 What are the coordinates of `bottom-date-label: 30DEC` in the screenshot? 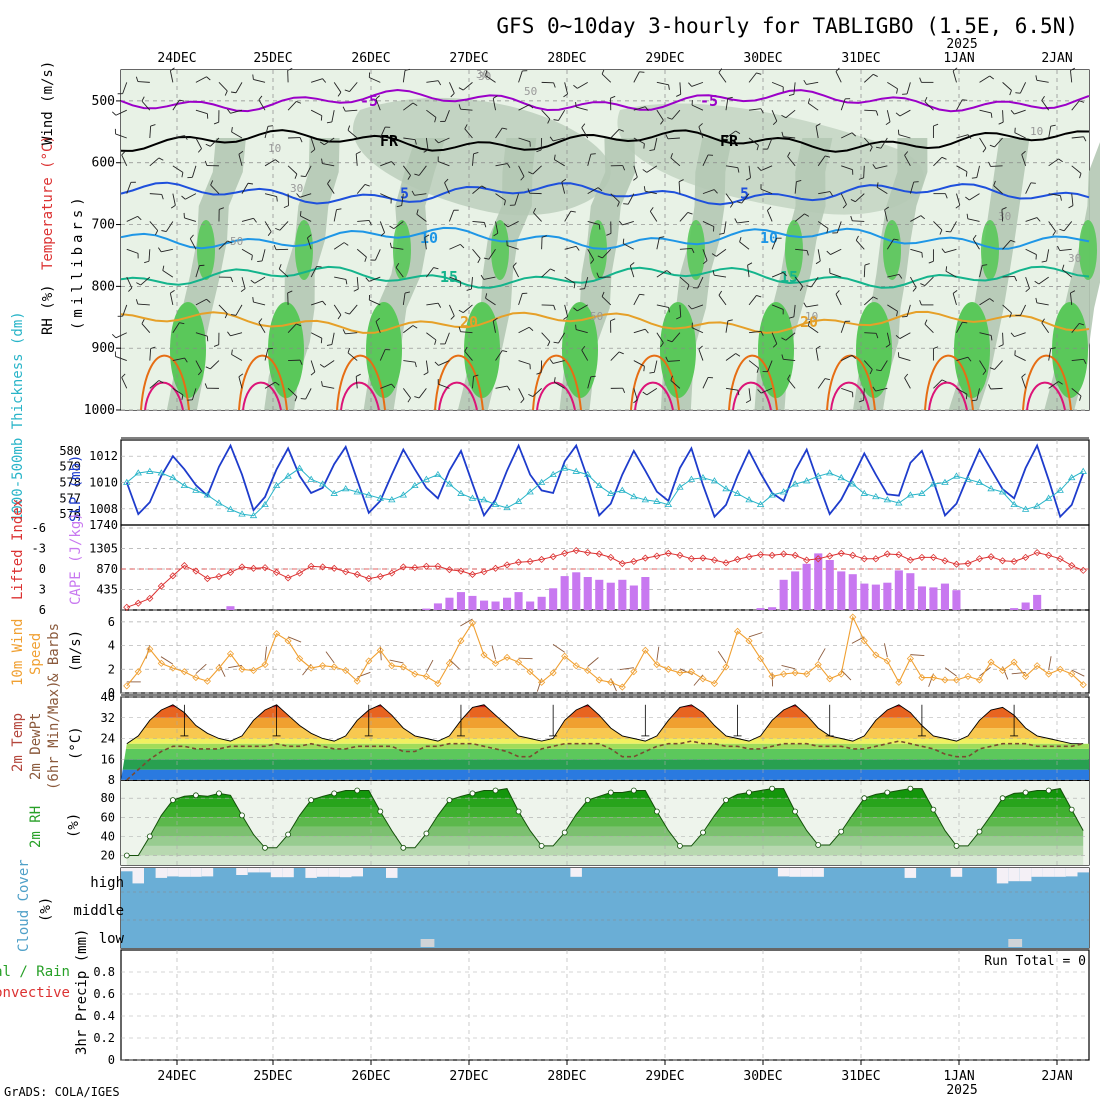 It's located at (762, 1076).